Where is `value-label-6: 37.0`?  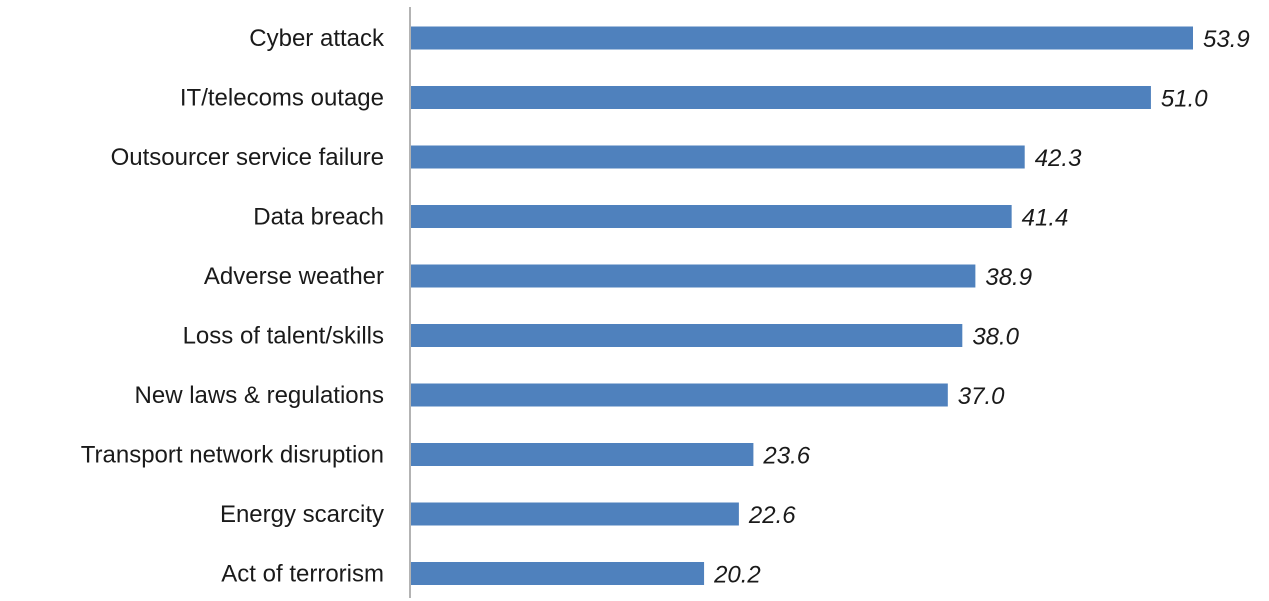 value-label-6: 37.0 is located at coordinates (981, 396).